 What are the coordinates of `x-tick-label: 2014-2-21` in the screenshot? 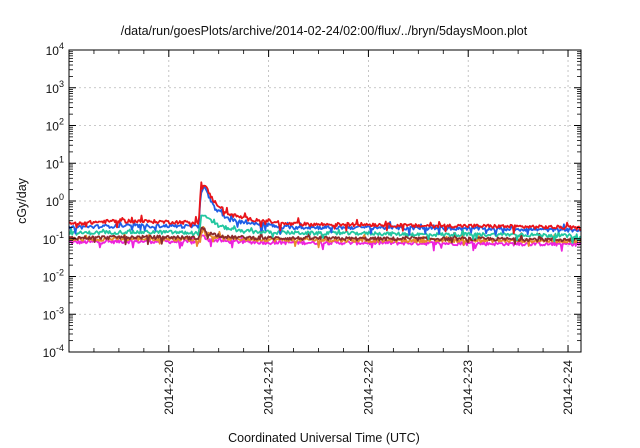 It's located at (269, 387).